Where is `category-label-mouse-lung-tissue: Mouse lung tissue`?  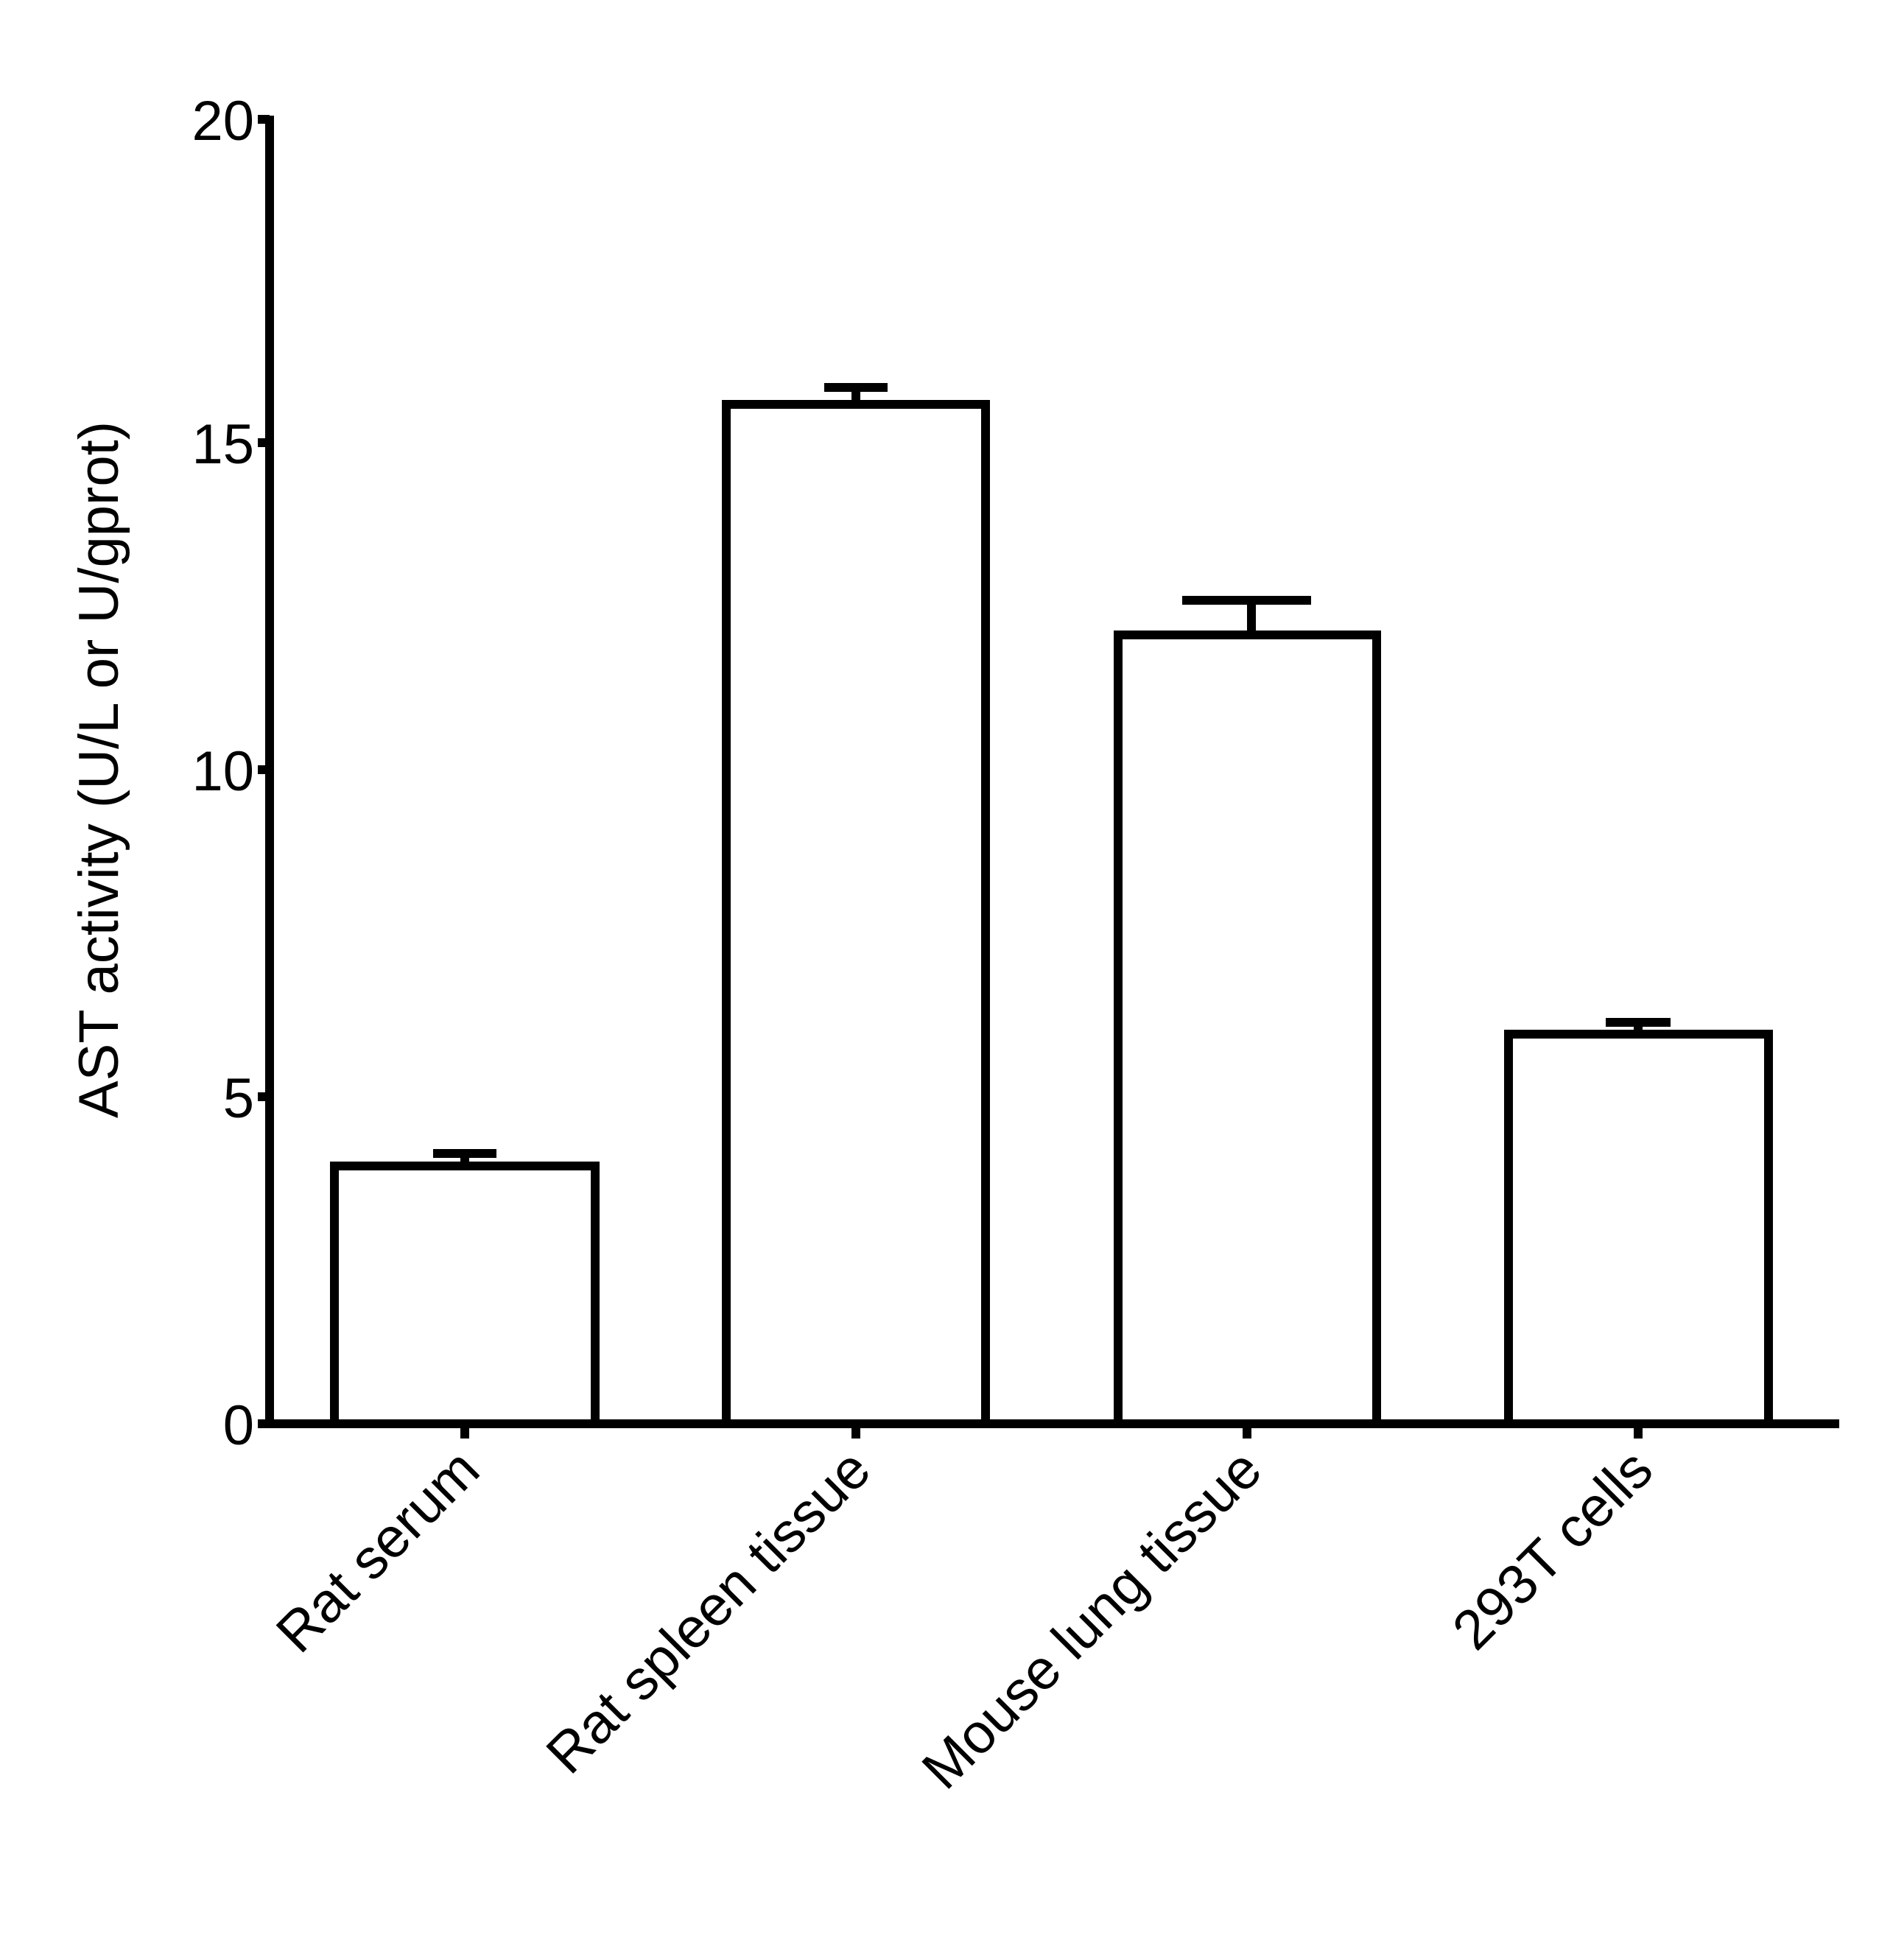 category-label-mouse-lung-tissue: Mouse lung tissue is located at coordinates (1092, 1619).